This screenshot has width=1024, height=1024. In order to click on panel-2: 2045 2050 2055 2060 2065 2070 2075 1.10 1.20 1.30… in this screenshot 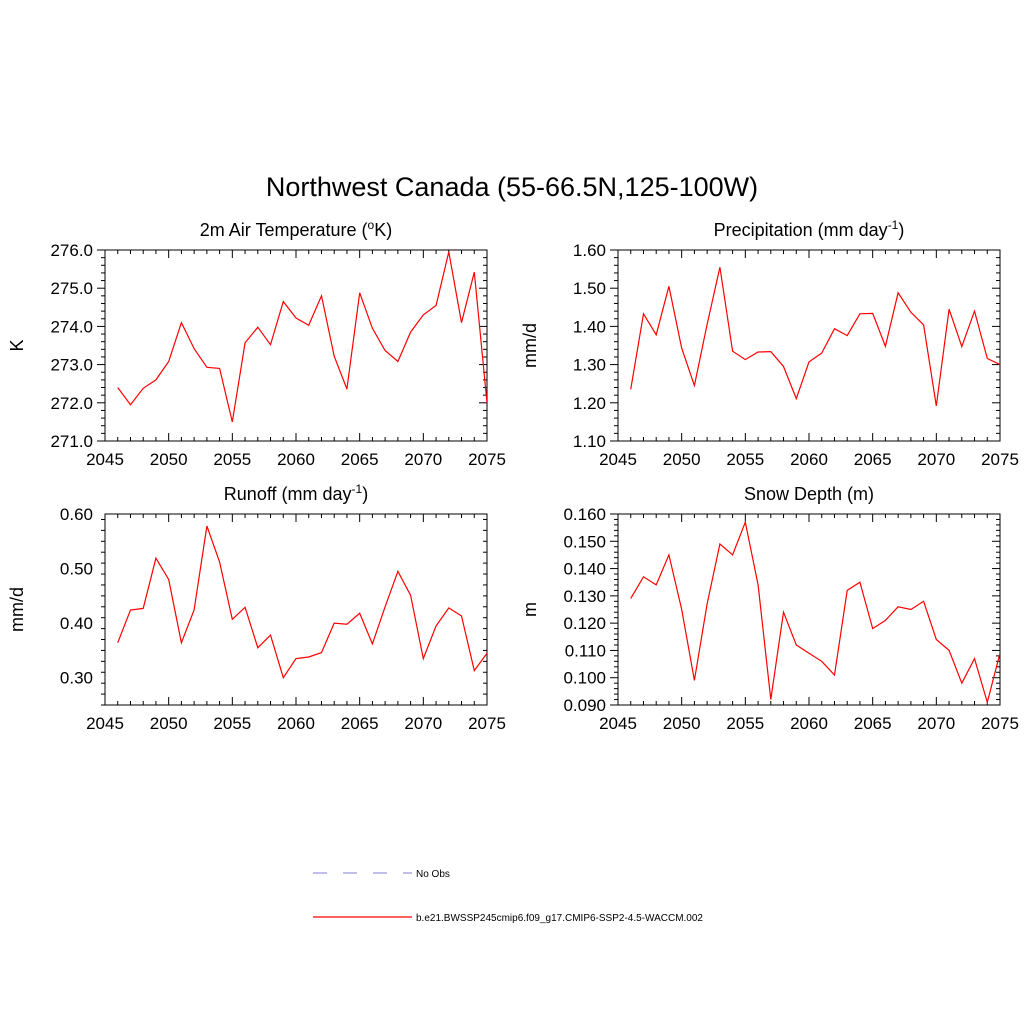, I will do `click(769, 343)`.